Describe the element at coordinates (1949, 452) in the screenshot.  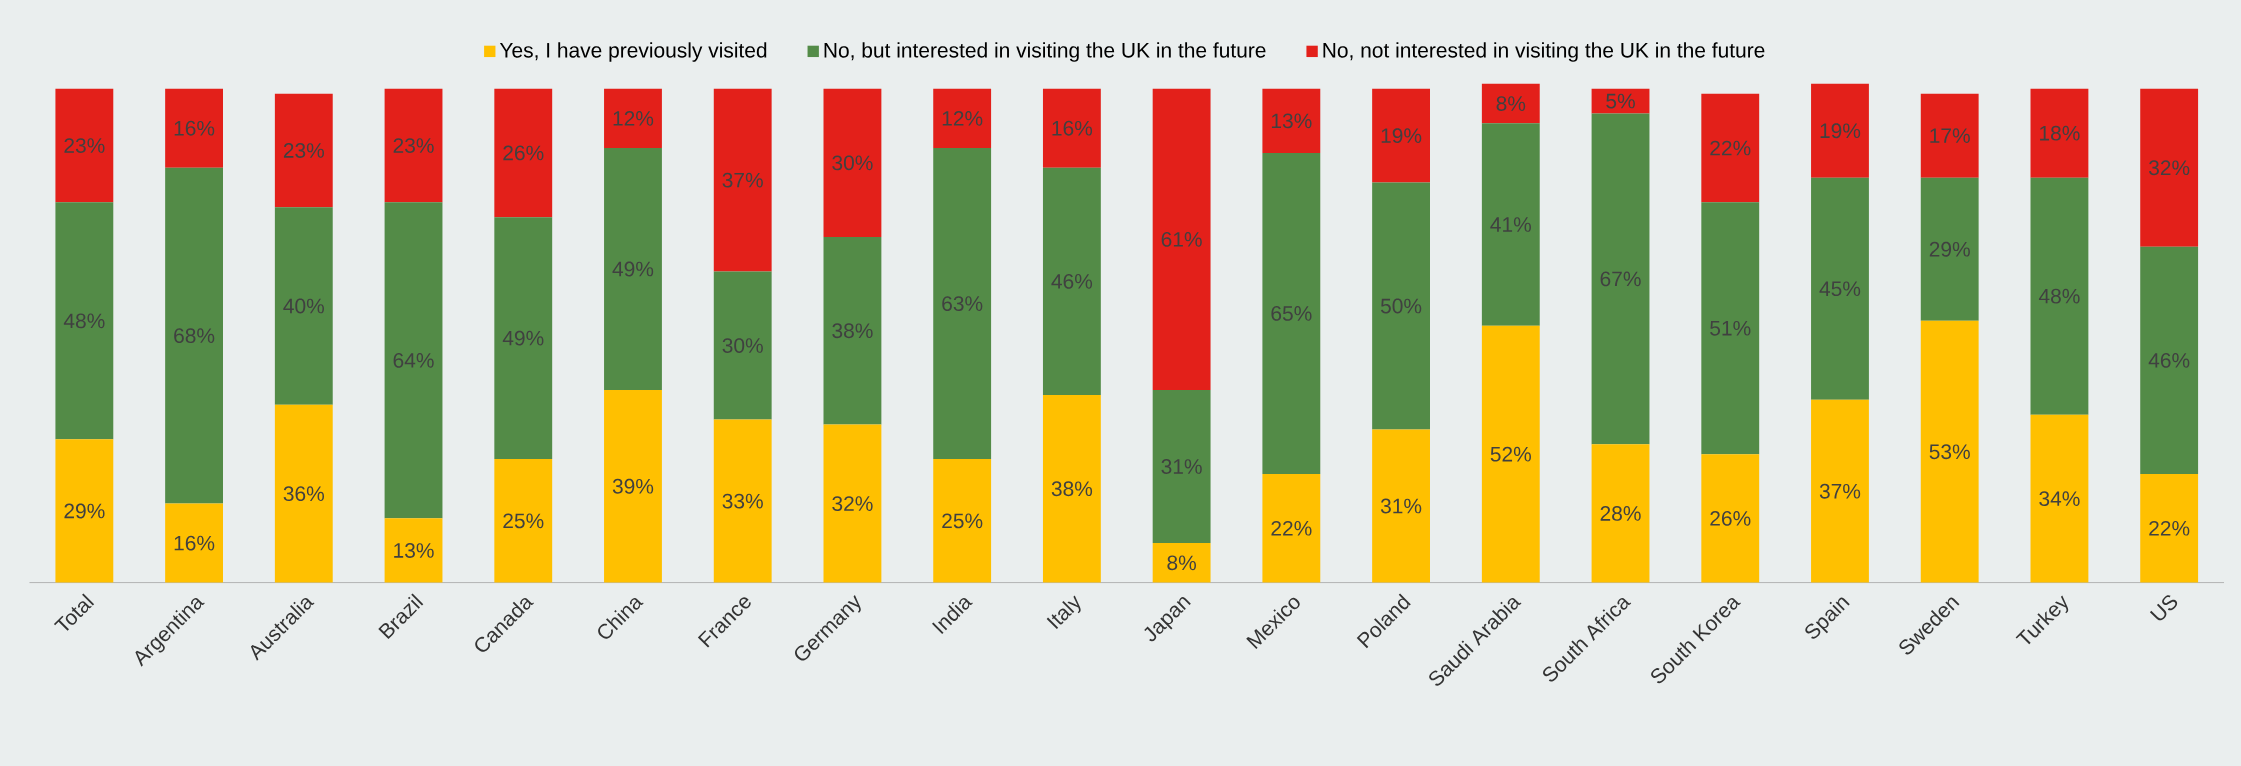
I see `data-label: 53%` at that location.